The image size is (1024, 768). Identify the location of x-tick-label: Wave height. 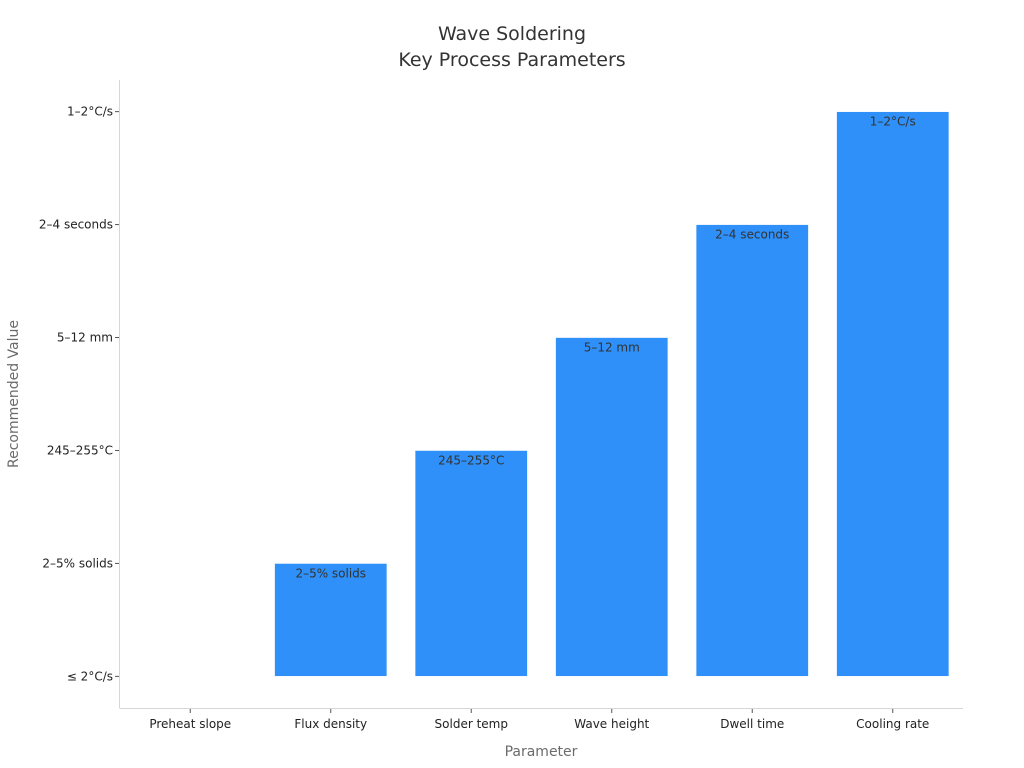
(611, 724).